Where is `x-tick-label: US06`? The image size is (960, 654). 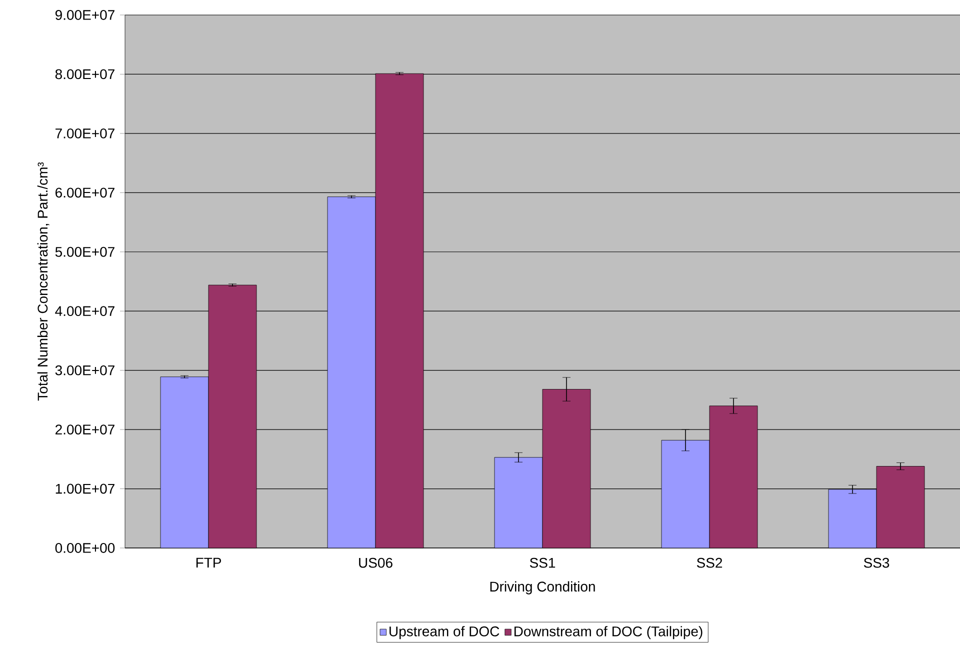
x-tick-label: US06 is located at coordinates (375, 563).